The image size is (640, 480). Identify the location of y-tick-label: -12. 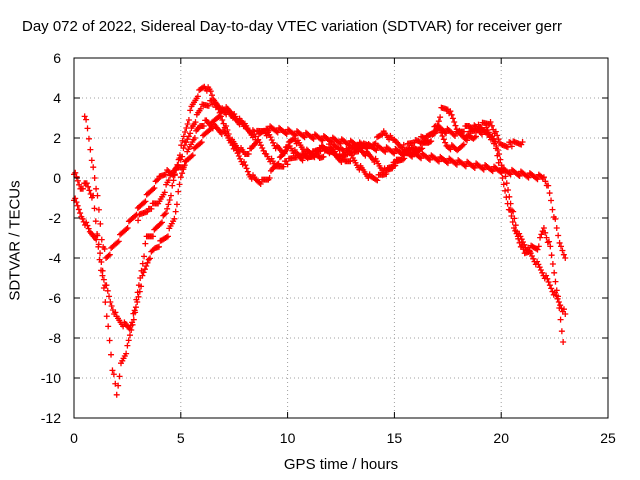
(51, 418).